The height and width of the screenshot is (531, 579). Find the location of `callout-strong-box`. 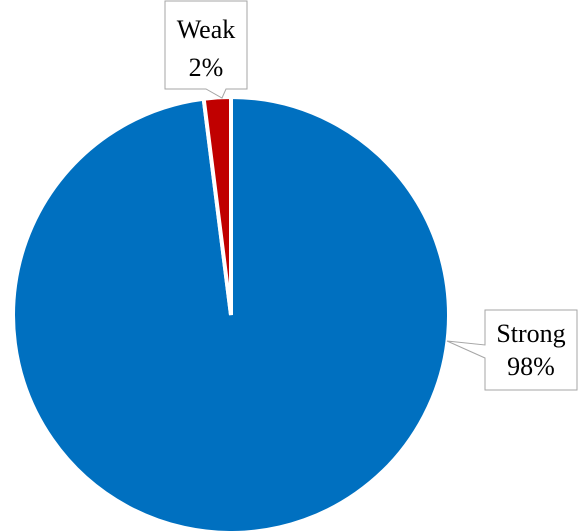

callout-strong-box is located at coordinates (512, 350).